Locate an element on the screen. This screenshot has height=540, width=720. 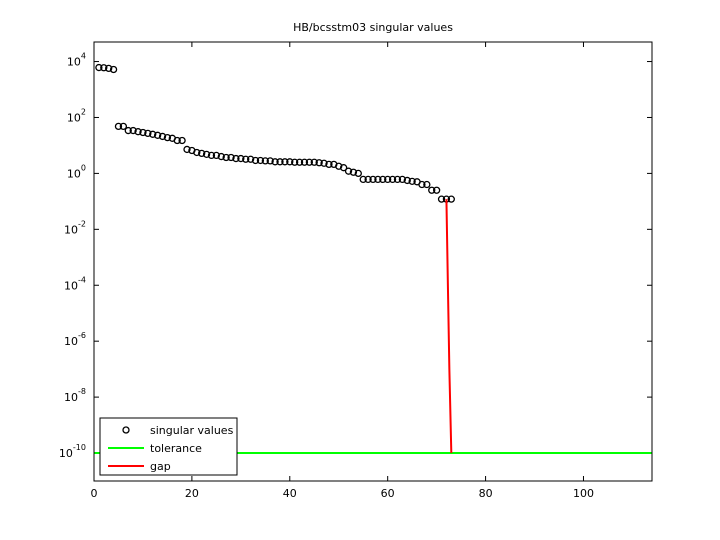
series-line is located at coordinates (449, 326).